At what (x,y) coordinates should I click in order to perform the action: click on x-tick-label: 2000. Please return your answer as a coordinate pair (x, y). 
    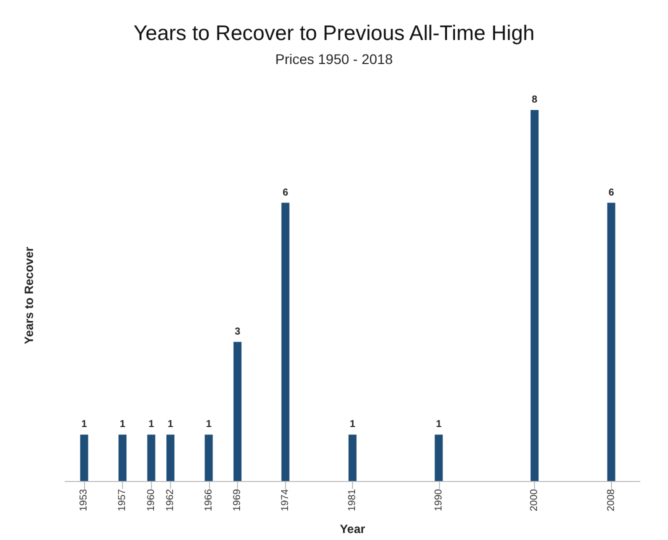
    Looking at the image, I should click on (534, 500).